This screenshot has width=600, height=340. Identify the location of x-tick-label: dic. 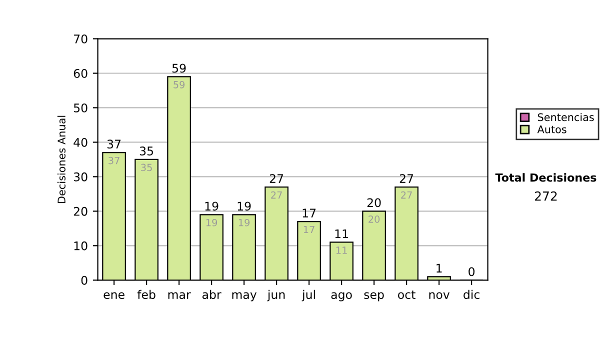
(472, 295).